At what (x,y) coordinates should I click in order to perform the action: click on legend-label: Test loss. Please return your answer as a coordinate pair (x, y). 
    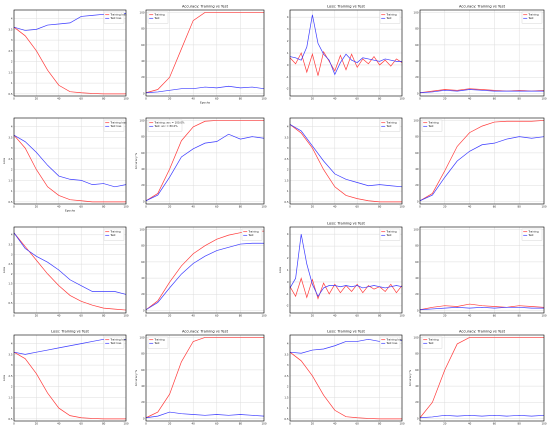
    Looking at the image, I should click on (392, 343).